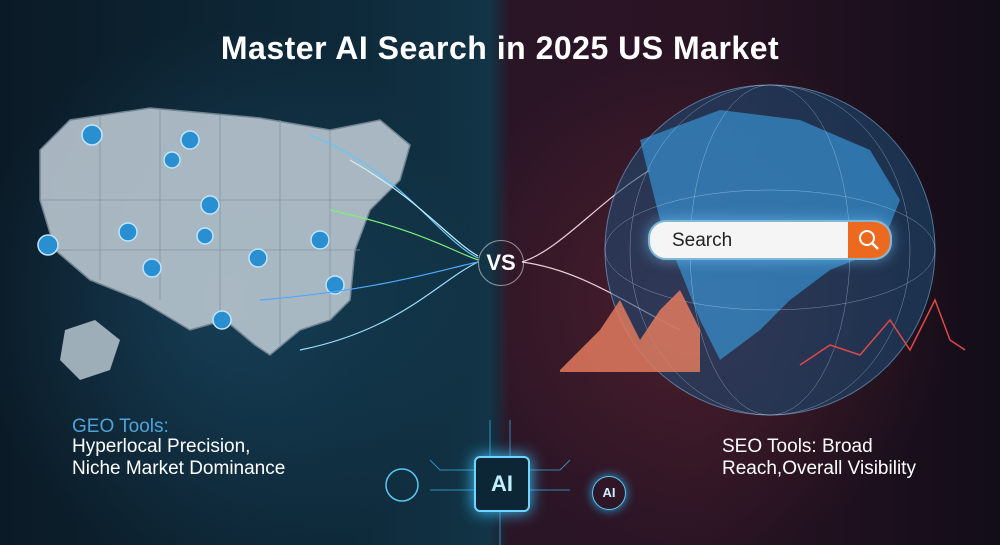 This screenshot has height=545, width=1000. What do you see at coordinates (770, 240) in the screenshot?
I see `search-bar: Search` at bounding box center [770, 240].